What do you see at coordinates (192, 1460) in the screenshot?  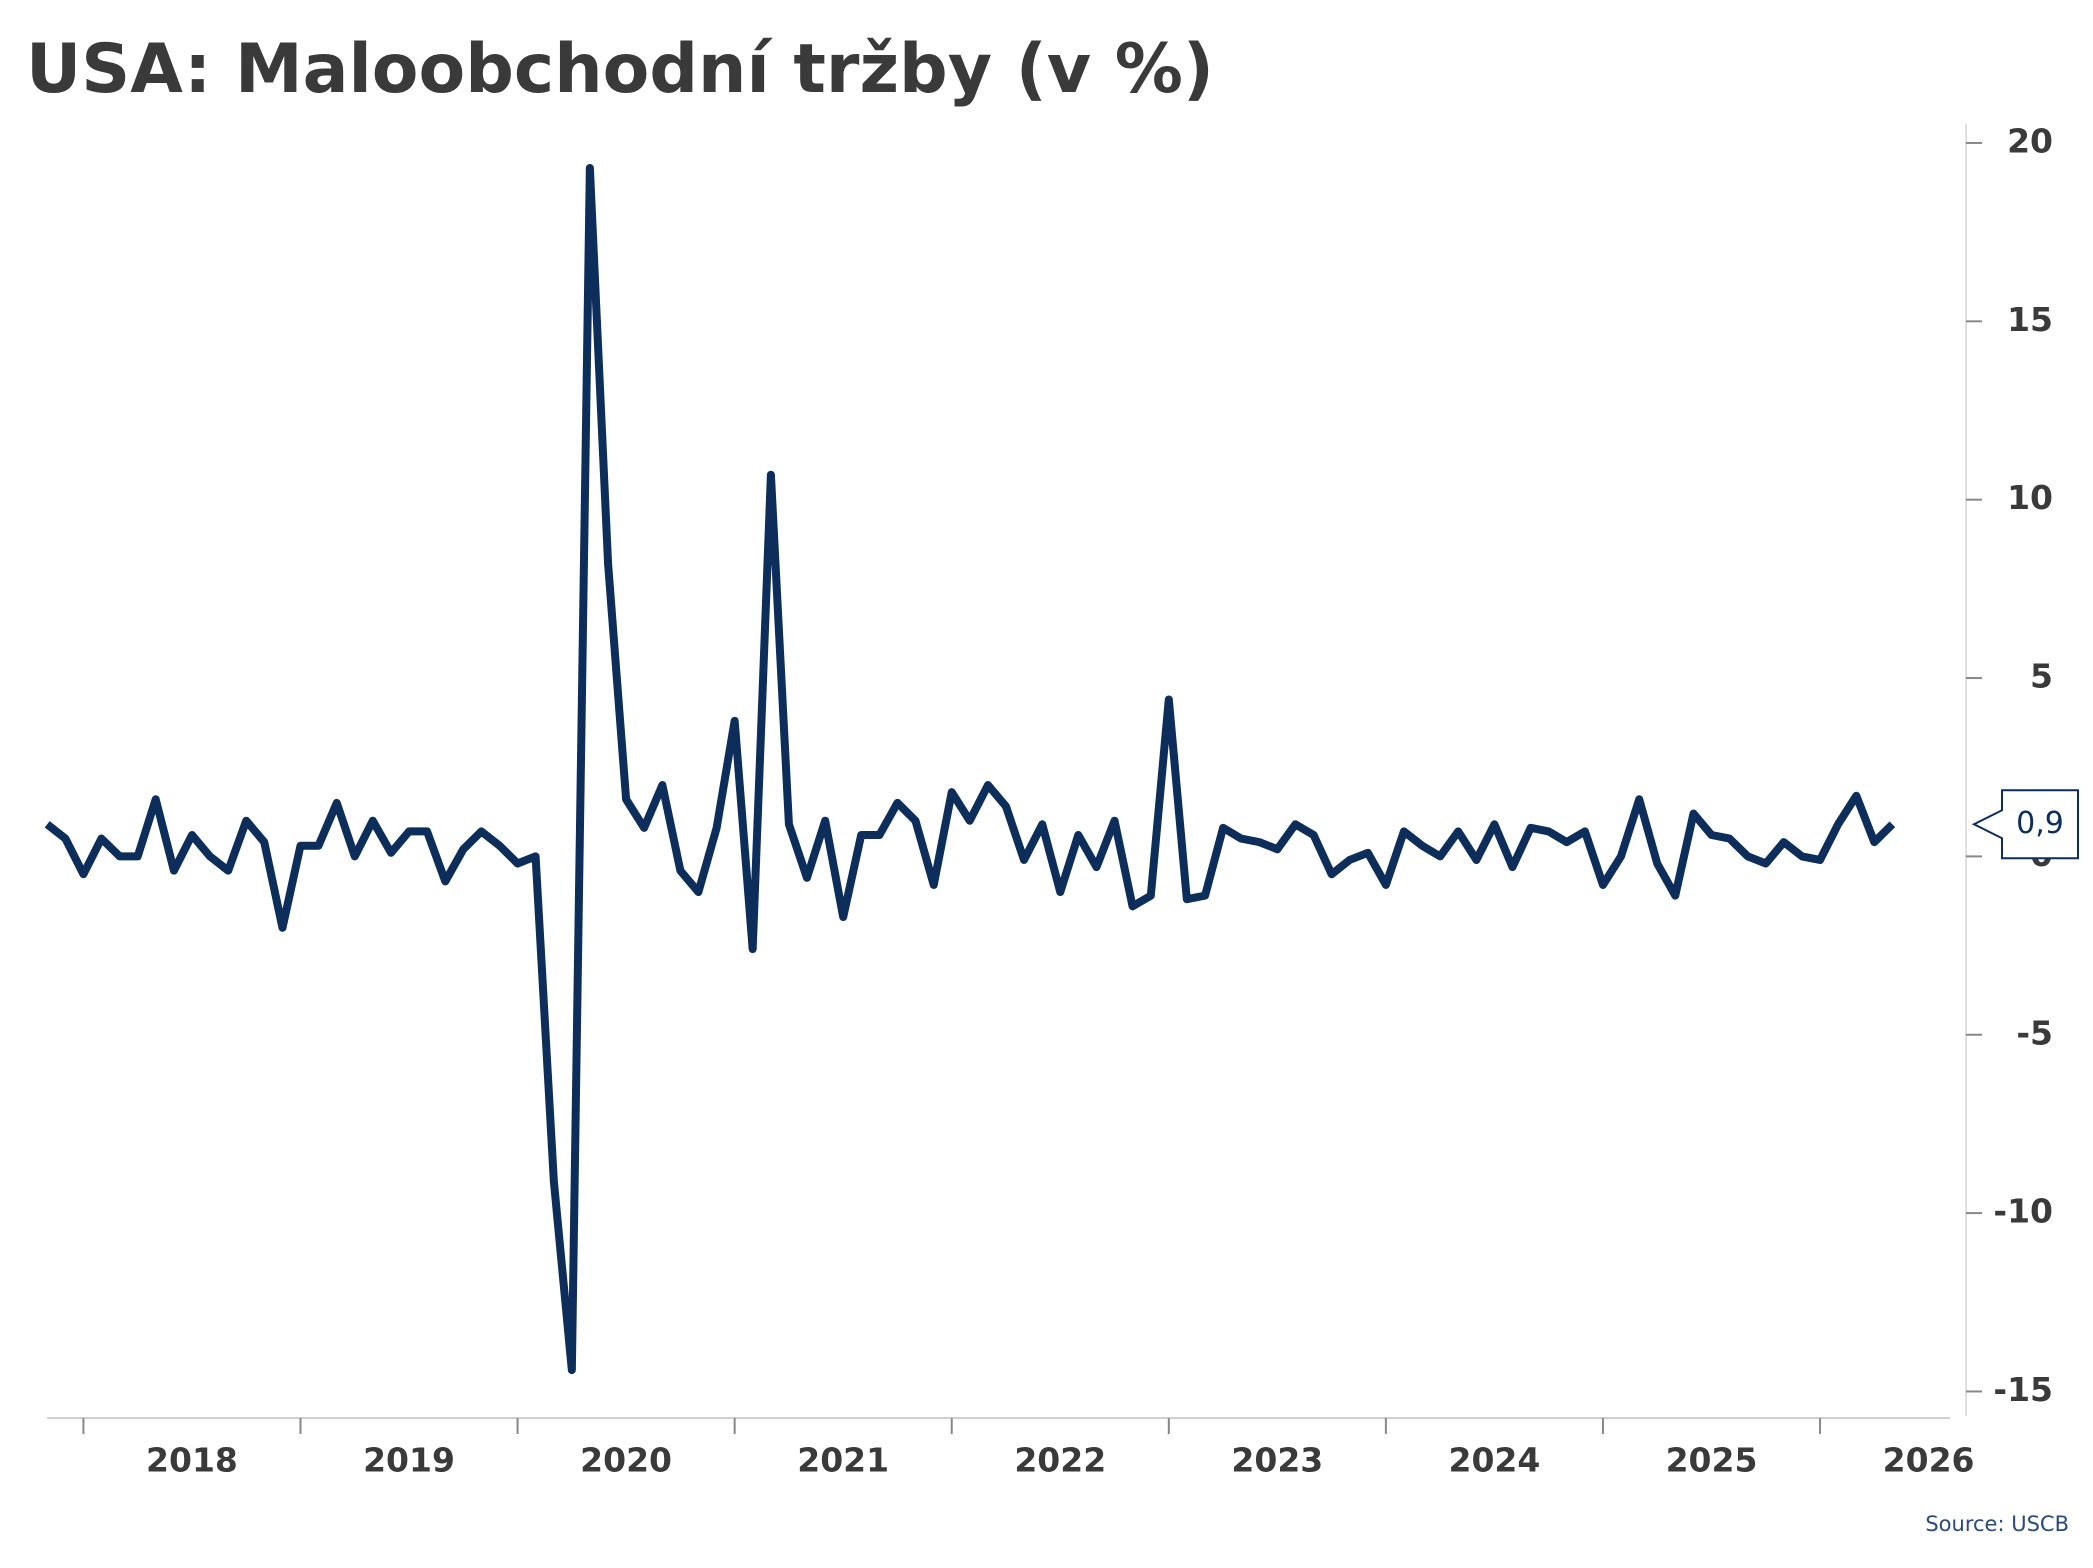 I see `x-tick-label: 2018` at bounding box center [192, 1460].